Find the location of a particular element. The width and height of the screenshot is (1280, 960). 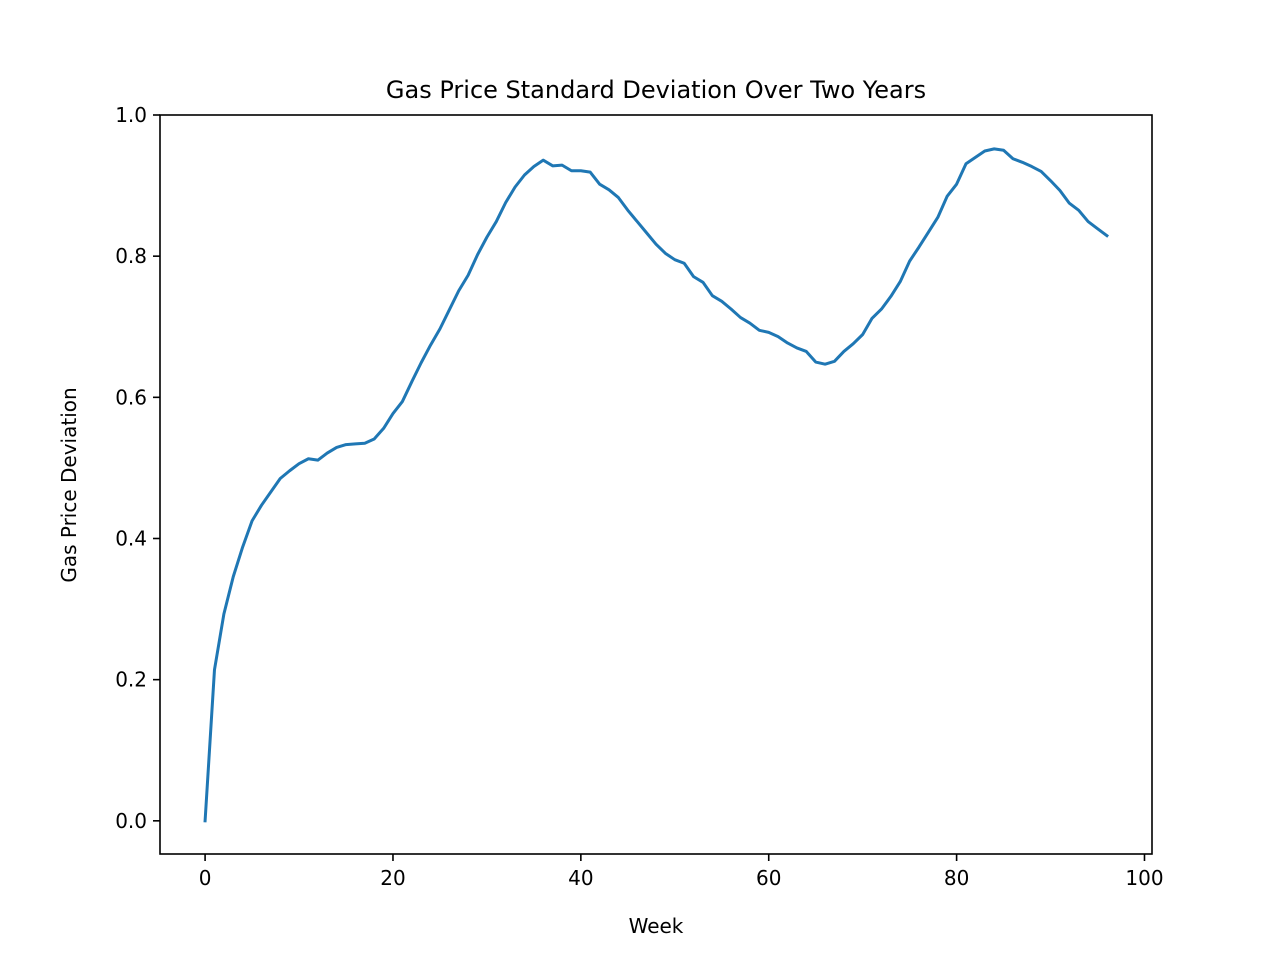

y-tick-label: 0.0 is located at coordinates (131, 821).